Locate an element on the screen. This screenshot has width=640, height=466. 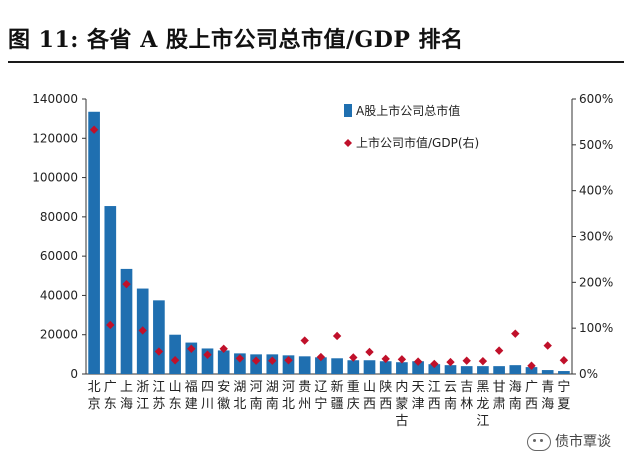
right-tick-label: 200% is located at coordinates (596, 282).